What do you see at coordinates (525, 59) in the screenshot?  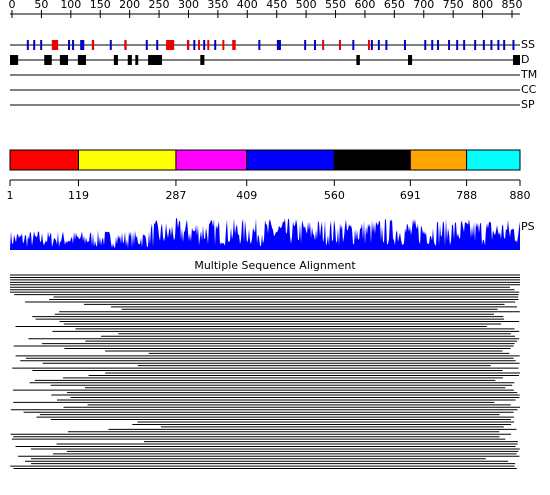 I see `track-label: D` at bounding box center [525, 59].